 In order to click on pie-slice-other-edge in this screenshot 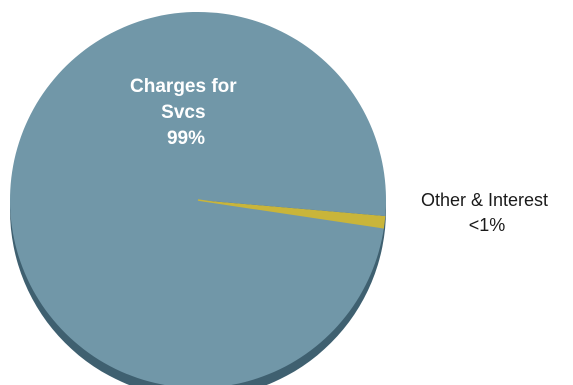, I will do `click(291, 214)`.